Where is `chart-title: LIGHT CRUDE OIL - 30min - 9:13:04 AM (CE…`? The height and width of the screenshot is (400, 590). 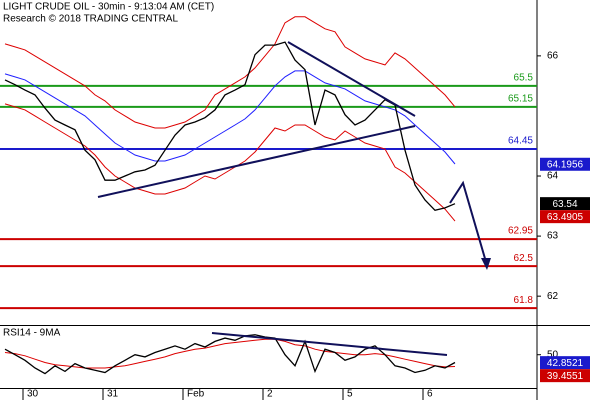
chart-title: LIGHT CRUDE OIL - 30min - 9:13:04 AM (CE… is located at coordinates (108, 7).